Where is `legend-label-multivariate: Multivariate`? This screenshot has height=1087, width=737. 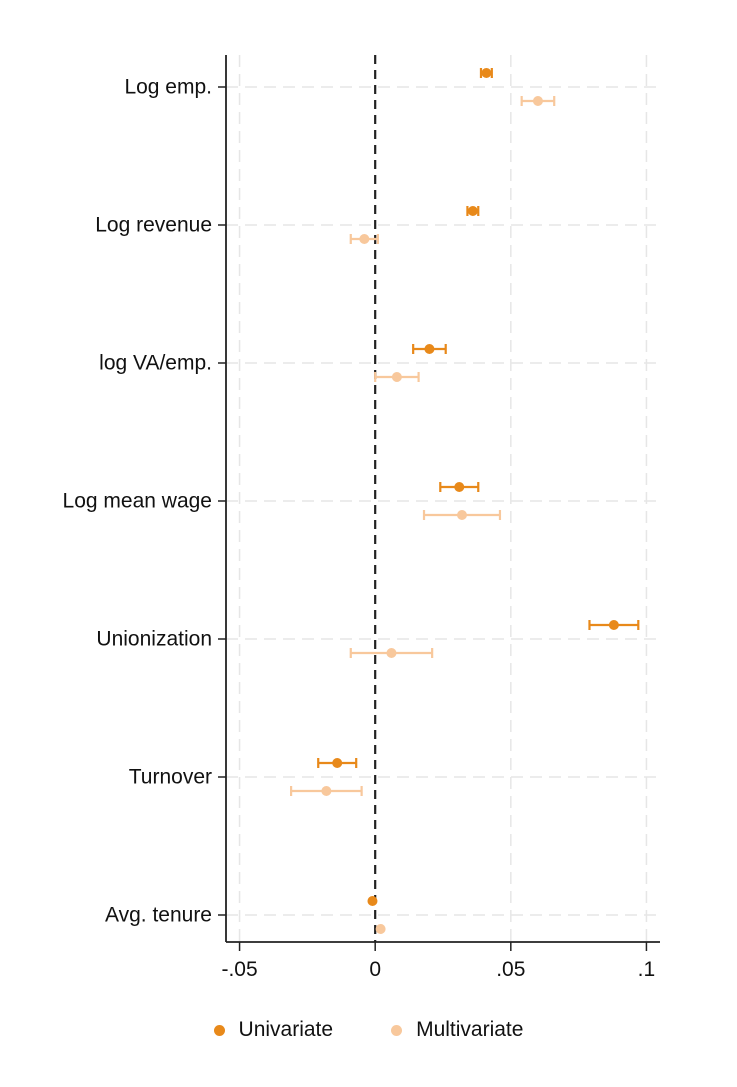 legend-label-multivariate: Multivariate is located at coordinates (470, 1029).